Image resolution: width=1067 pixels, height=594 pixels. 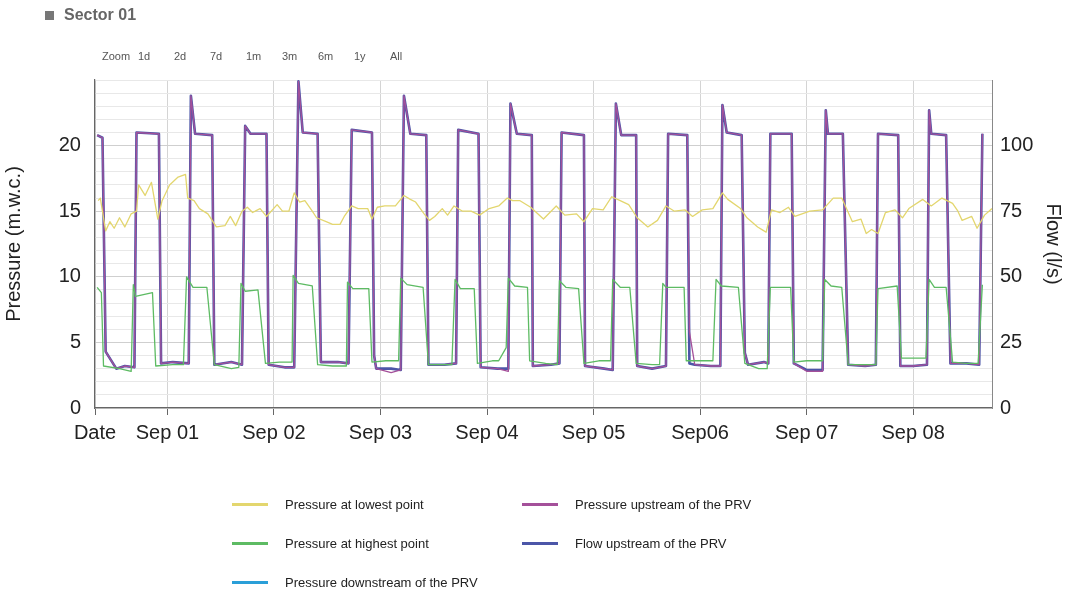 What do you see at coordinates (1011, 340) in the screenshot?
I see `y2-tick-label: 25` at bounding box center [1011, 340].